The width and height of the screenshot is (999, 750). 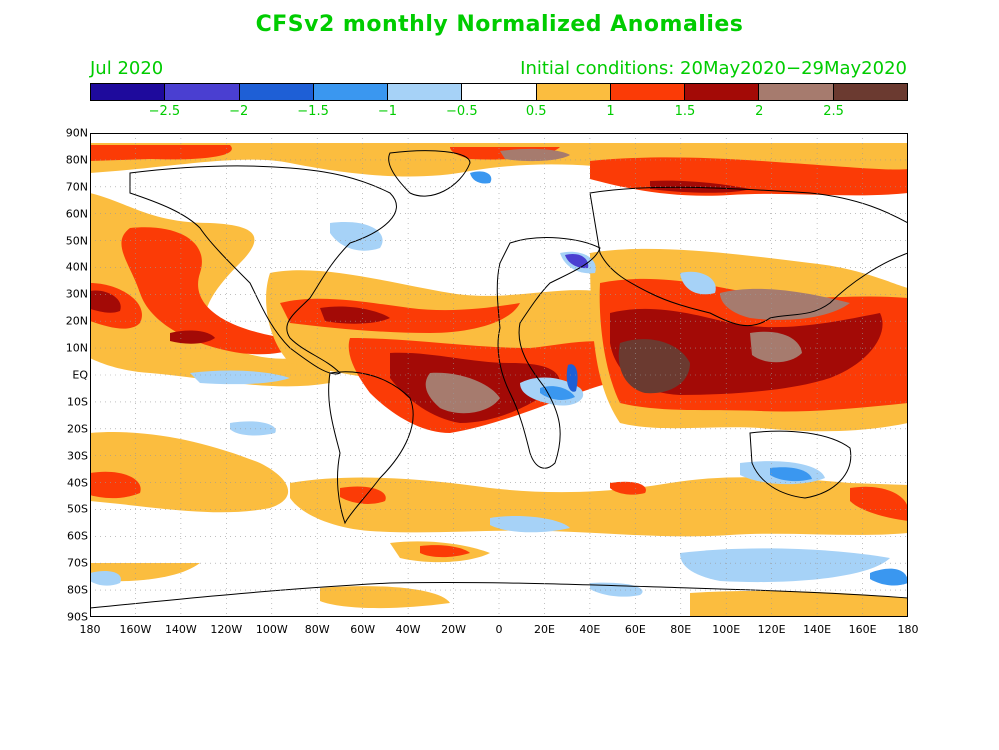 What do you see at coordinates (210, 290) in the screenshot?
I see `north-pacific-anomaly` at bounding box center [210, 290].